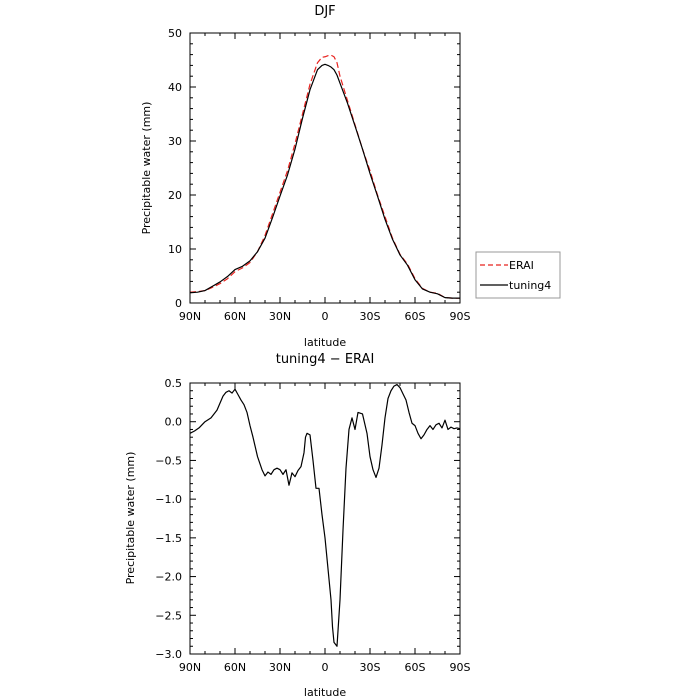 The width and height of the screenshot is (700, 700). I want to click on top-chart-y-axis-label: Precipitable water (mm), so click(146, 168).